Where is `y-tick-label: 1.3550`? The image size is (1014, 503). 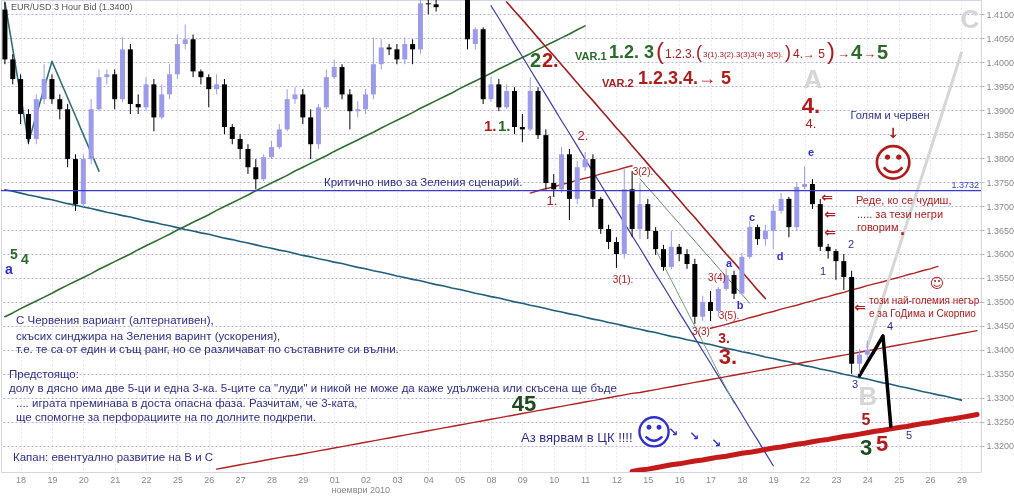
y-tick-label: 1.3550 is located at coordinates (1000, 278).